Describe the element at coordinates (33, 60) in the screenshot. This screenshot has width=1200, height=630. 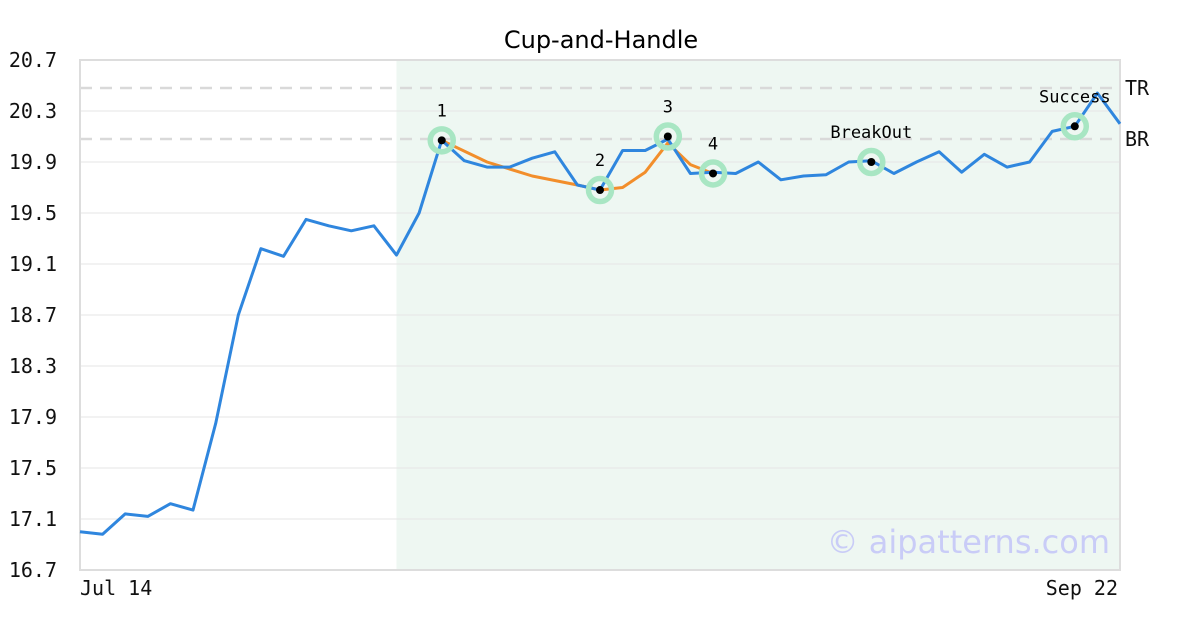
I see `y-tick-label-10: 20.7` at that location.